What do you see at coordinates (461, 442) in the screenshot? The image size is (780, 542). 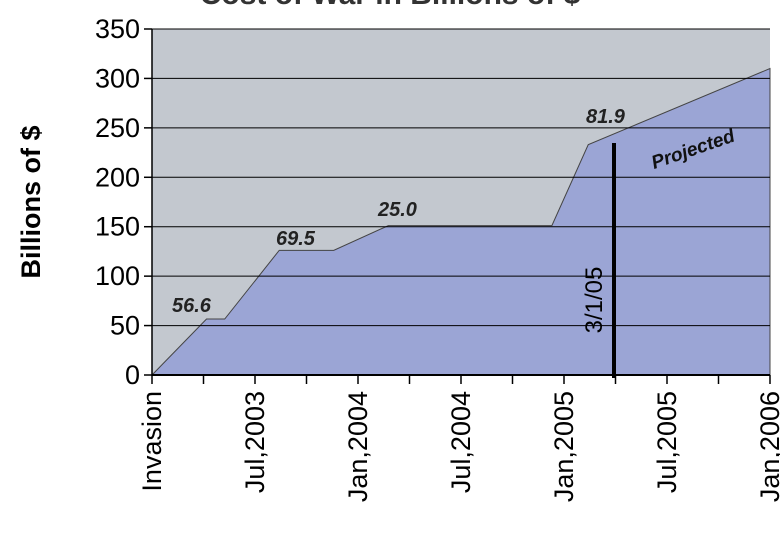 I see `x-tick-label: Jul,2004` at bounding box center [461, 442].